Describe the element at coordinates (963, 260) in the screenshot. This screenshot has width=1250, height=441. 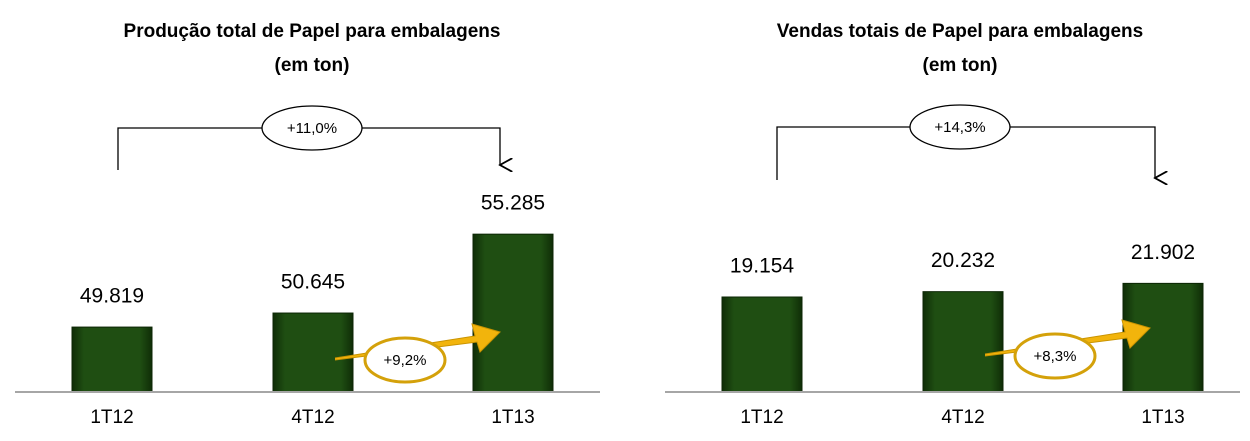
I see `value-label: 20.232` at that location.